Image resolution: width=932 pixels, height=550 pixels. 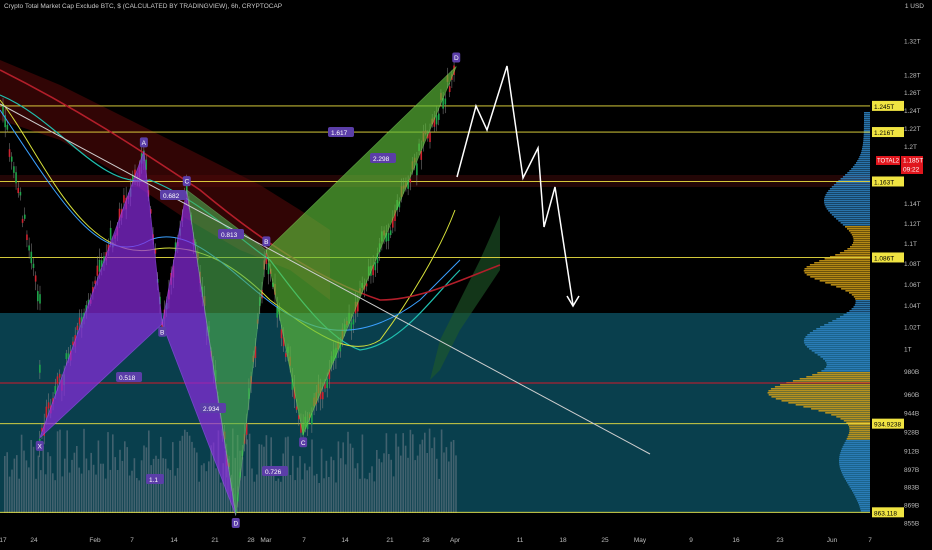 What do you see at coordinates (912, 224) in the screenshot?
I see `y-tick-label: 1.12T` at bounding box center [912, 224].